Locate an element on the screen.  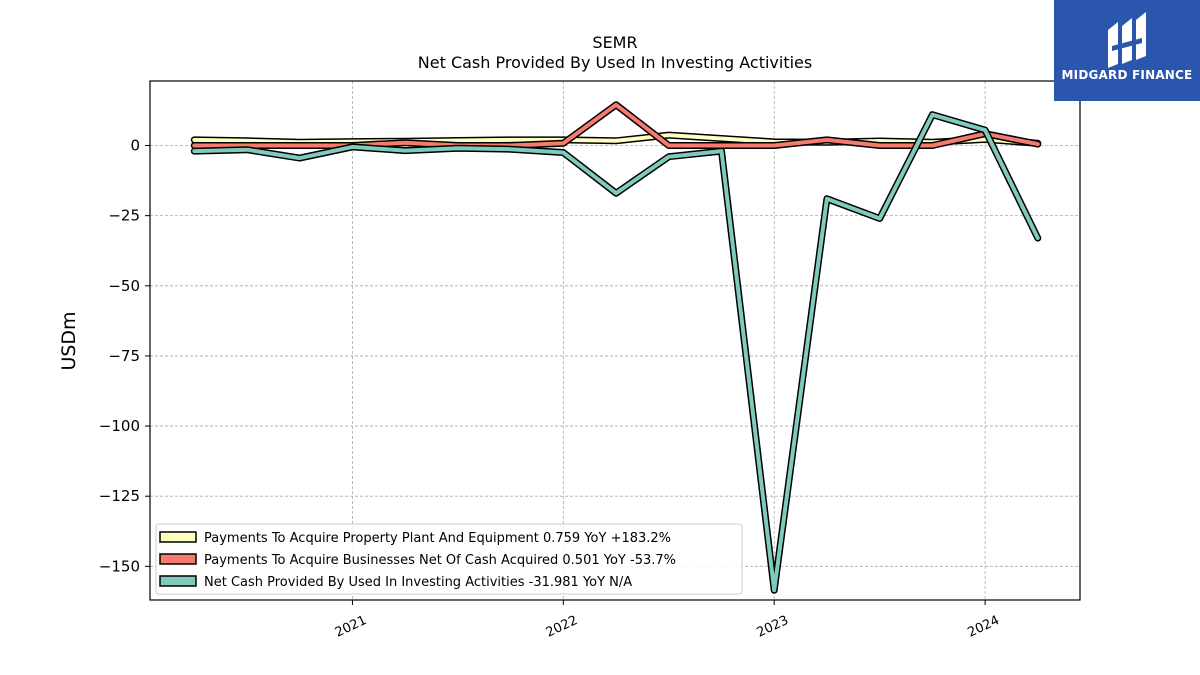
x-tick-label: 2022 is located at coordinates (562, 627).